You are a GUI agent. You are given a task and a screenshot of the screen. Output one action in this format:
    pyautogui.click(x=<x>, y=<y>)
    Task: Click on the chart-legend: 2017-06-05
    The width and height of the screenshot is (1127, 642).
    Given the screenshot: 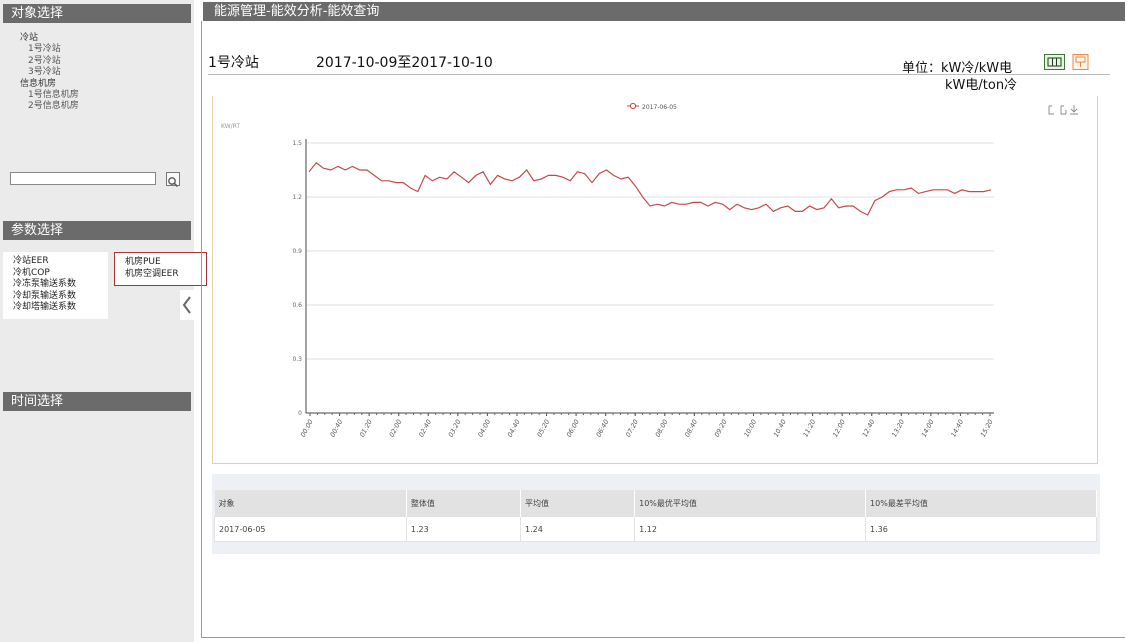 What is the action you would take?
    pyautogui.click(x=652, y=106)
    